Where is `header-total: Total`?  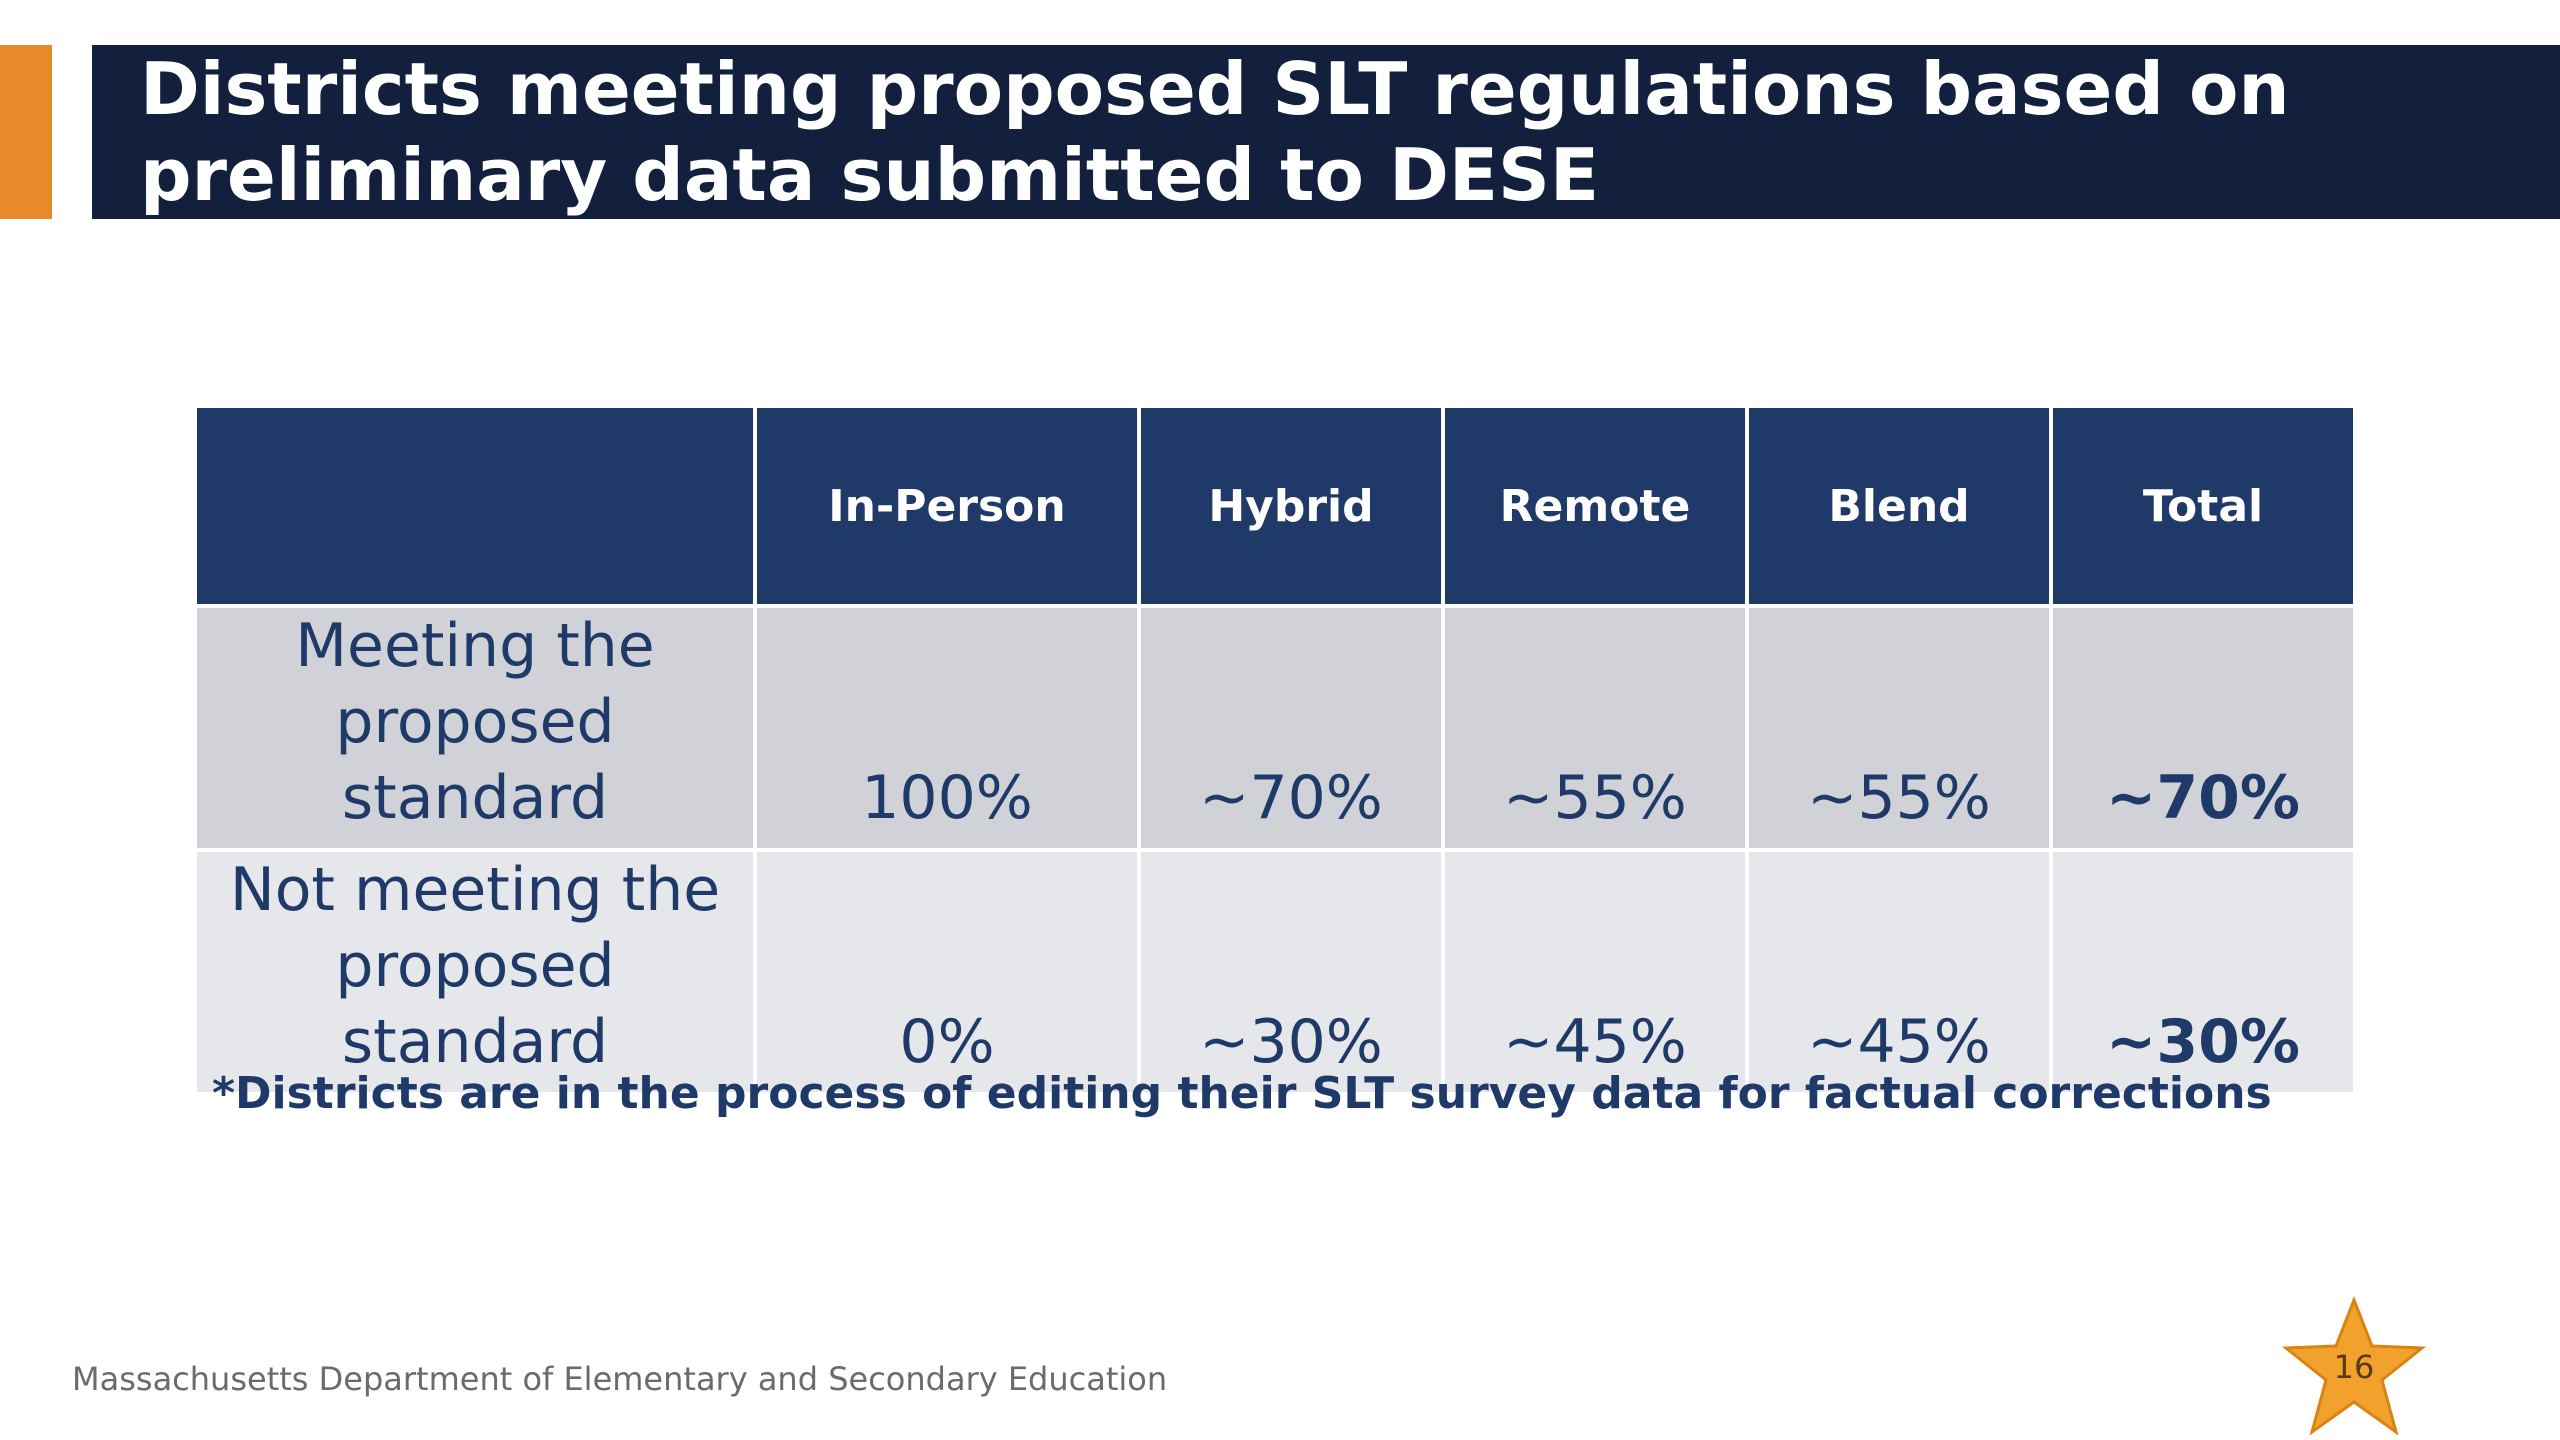
header-total: Total is located at coordinates (2203, 506).